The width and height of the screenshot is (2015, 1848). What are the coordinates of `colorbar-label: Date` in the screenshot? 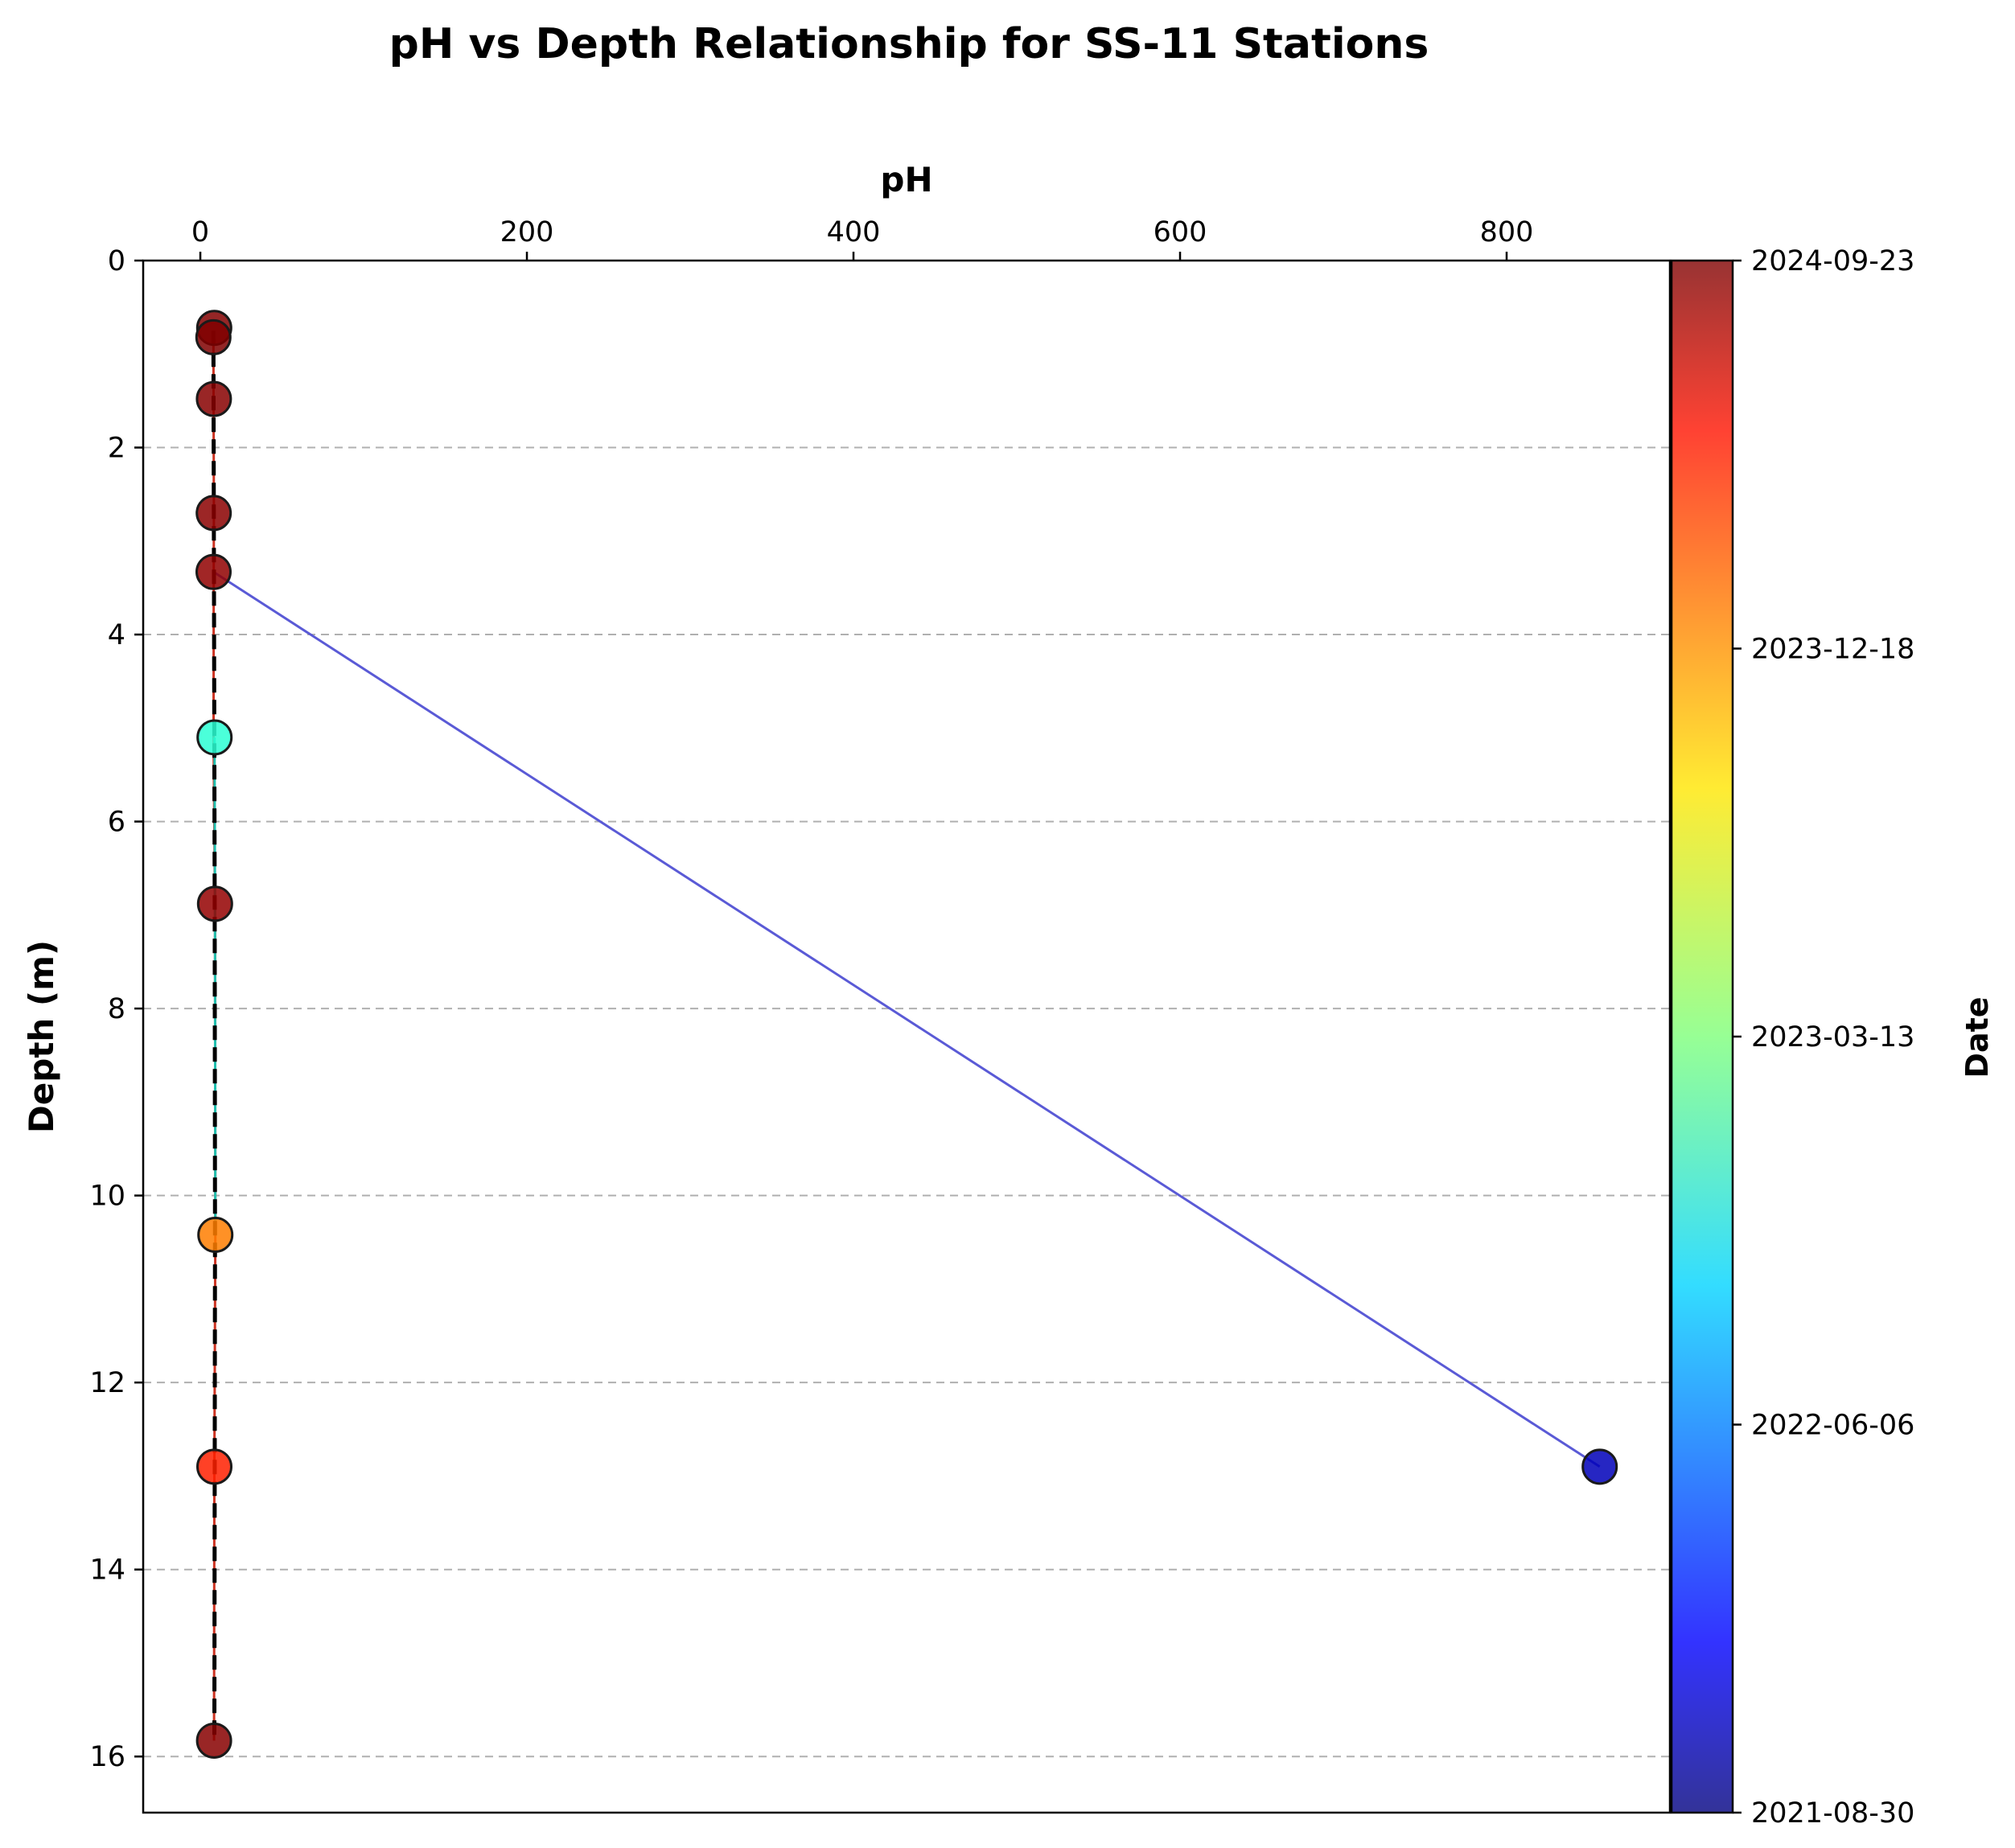 It's located at (1977, 1037).